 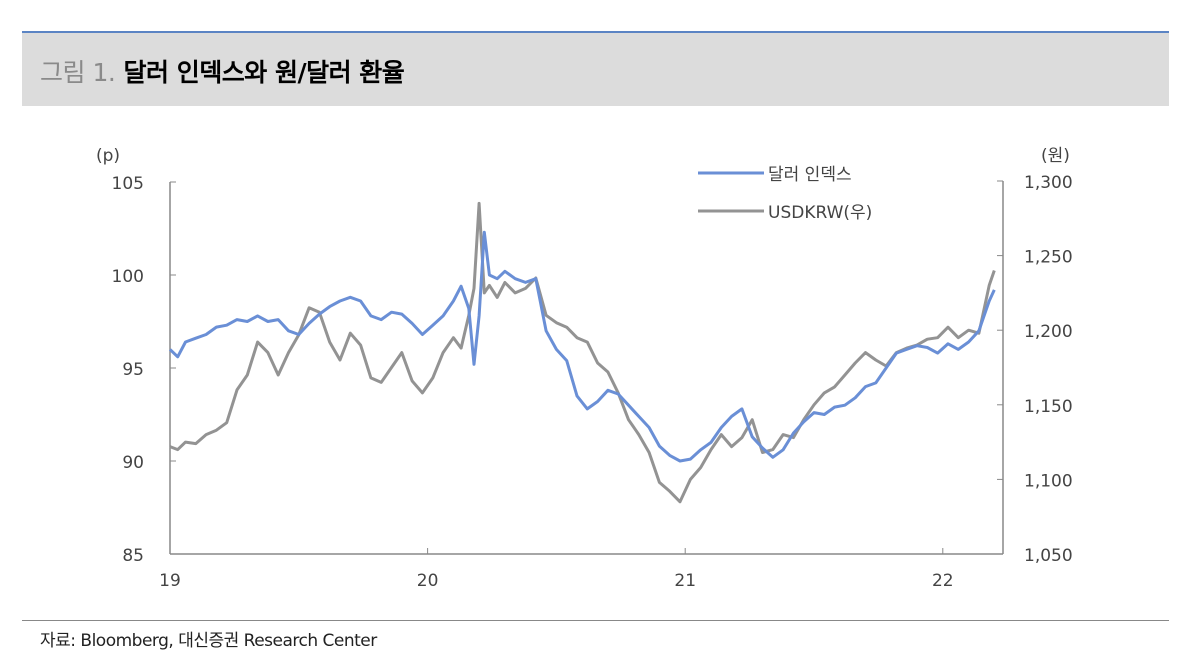 I want to click on x-tick-label: 19, so click(x=170, y=581).